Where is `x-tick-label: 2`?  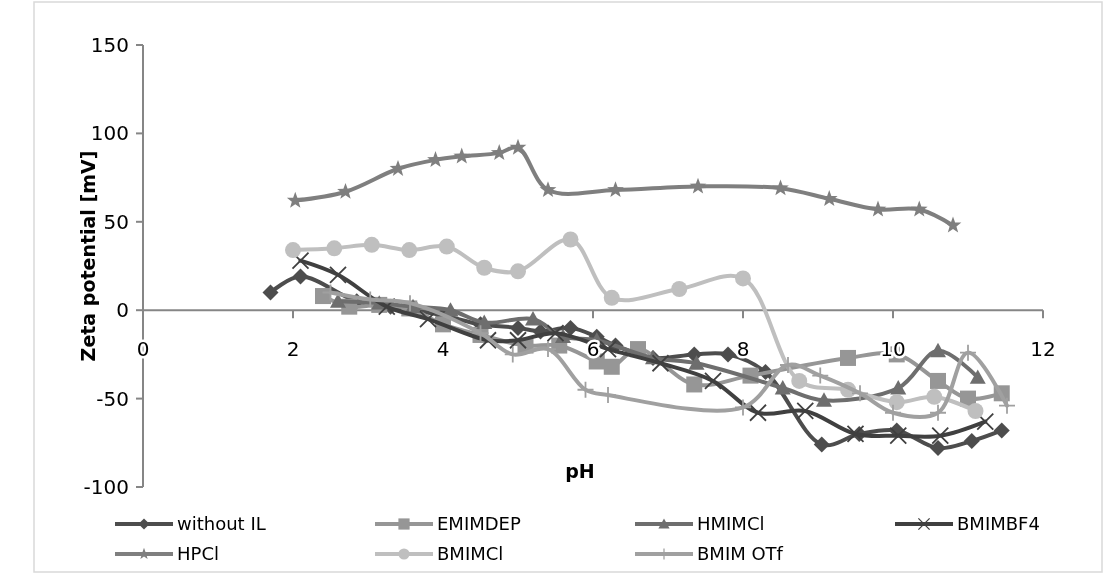
x-tick-label: 2 is located at coordinates (293, 349).